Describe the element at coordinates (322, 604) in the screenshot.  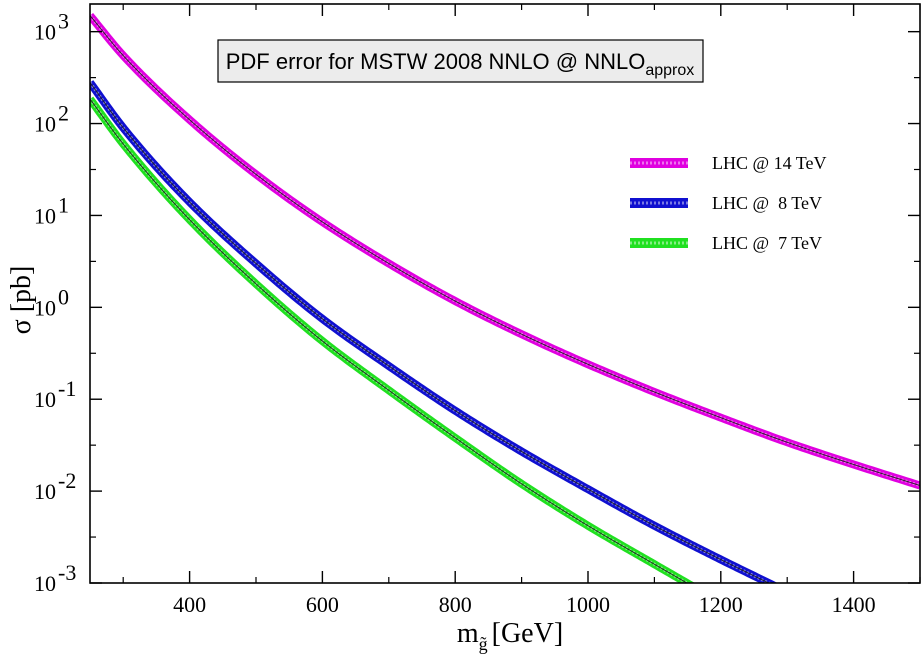
I see `x-tick-label: 600` at that location.